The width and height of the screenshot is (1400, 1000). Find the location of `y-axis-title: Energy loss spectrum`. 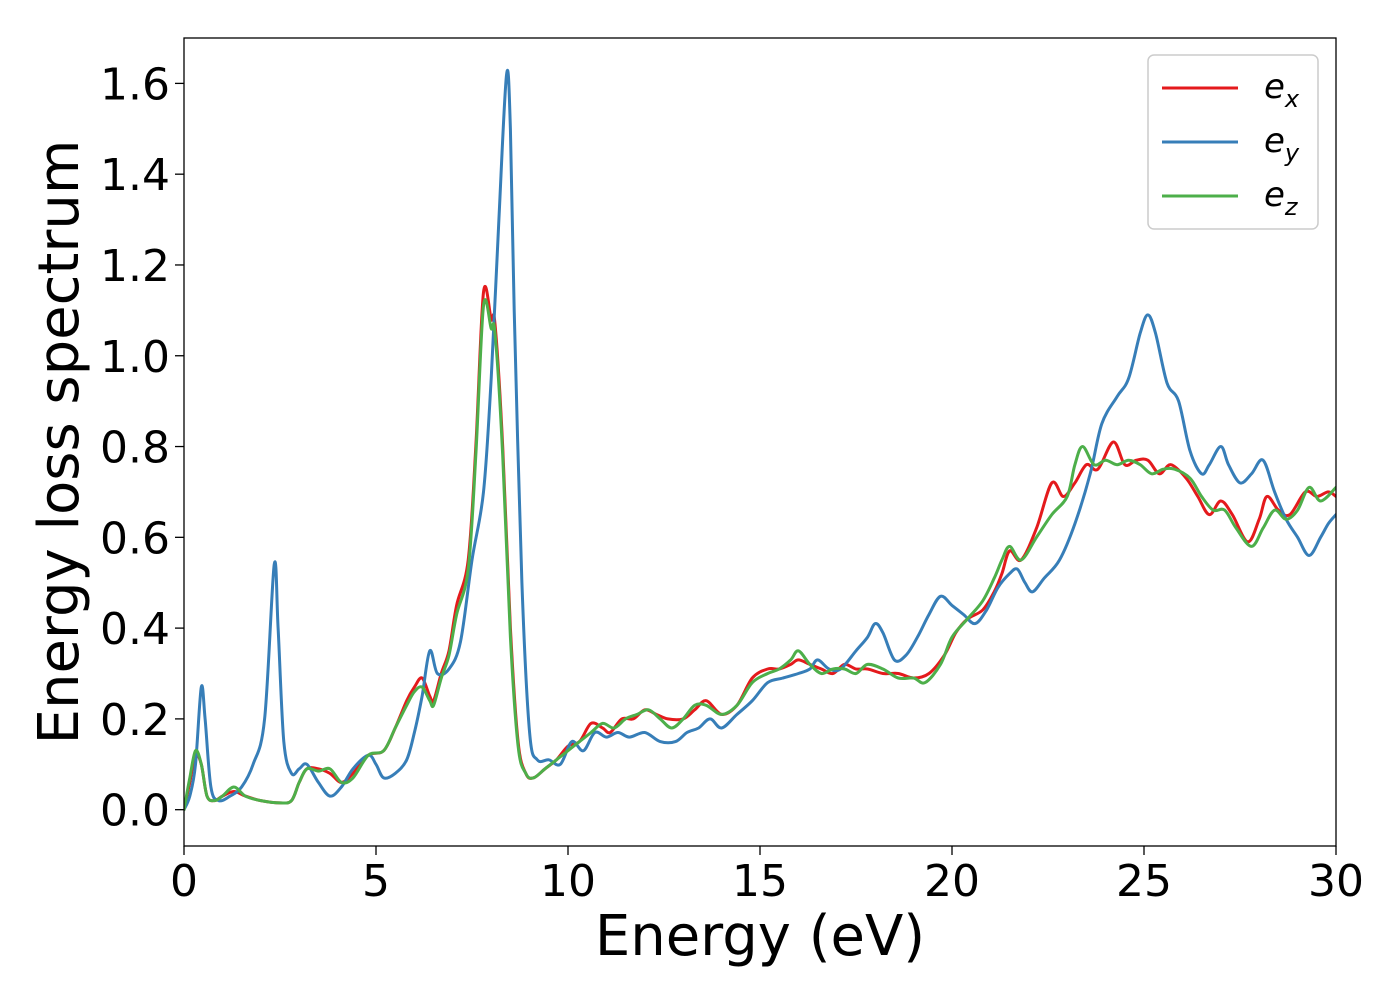

y-axis-title: Energy loss spectrum is located at coordinates (59, 442).